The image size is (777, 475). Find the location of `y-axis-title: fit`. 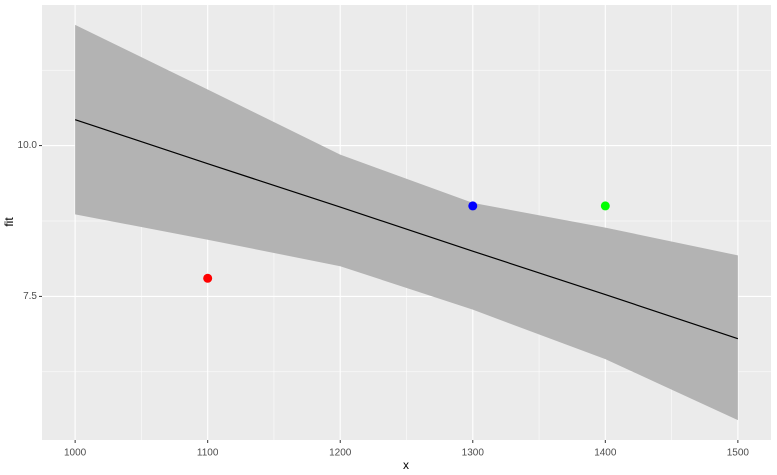

y-axis-title: fit is located at coordinates (9, 222).